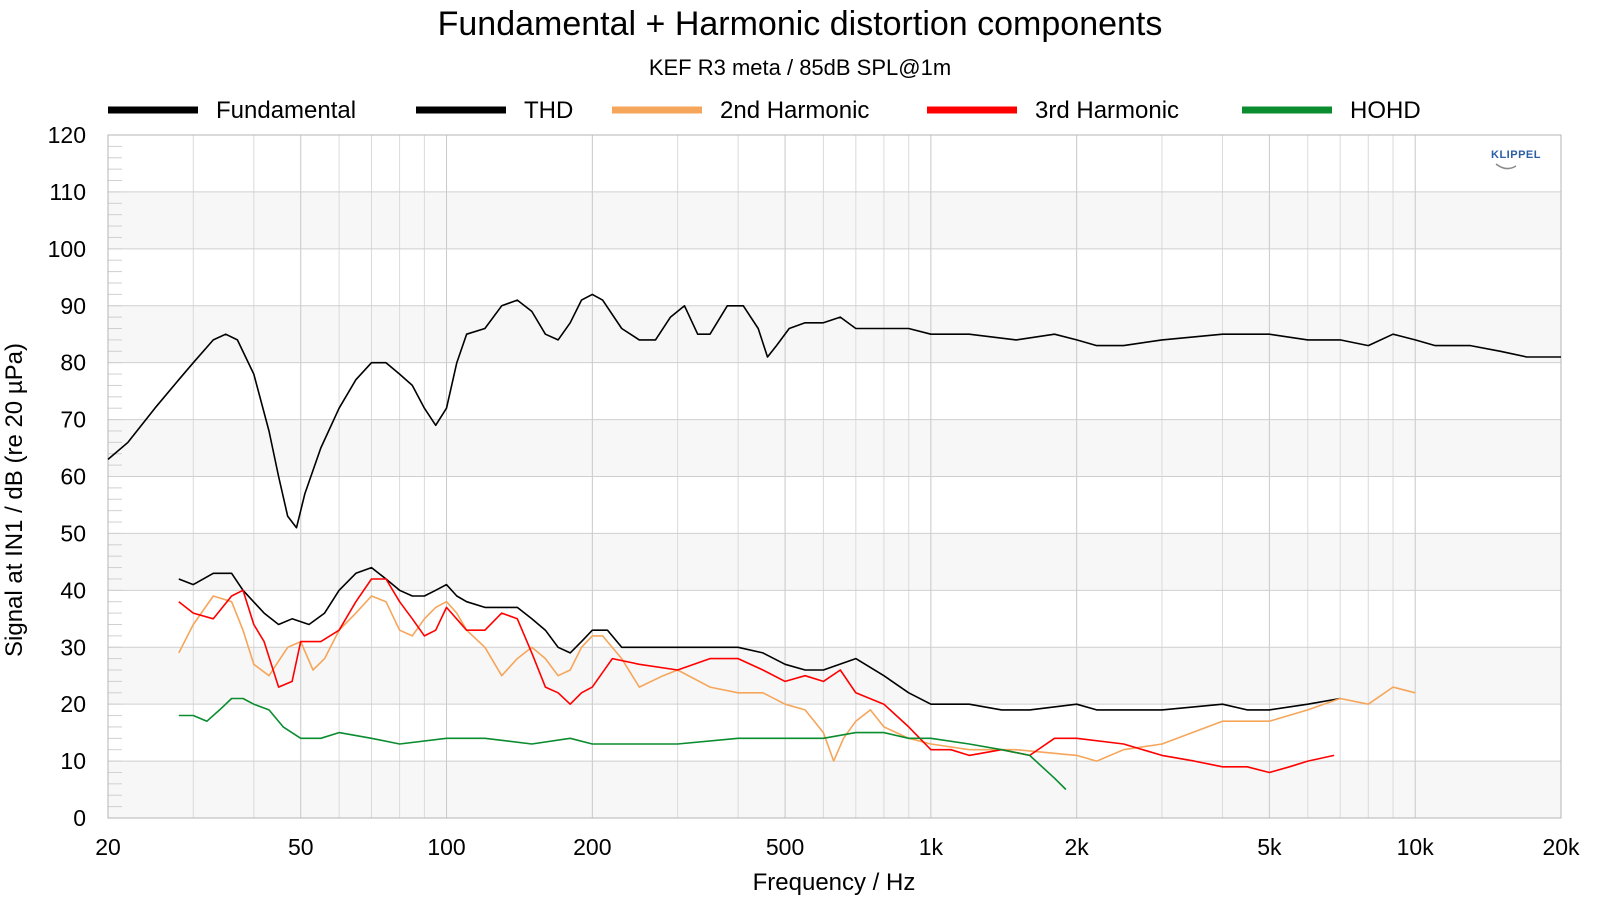  I want to click on y-tick-label: 90, so click(73, 306).